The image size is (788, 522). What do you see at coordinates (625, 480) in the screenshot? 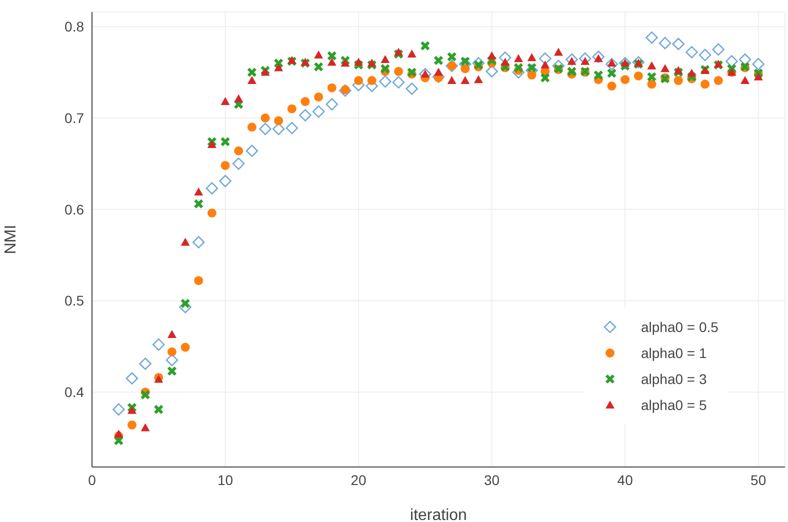
I see `x-tick-label: 40` at bounding box center [625, 480].